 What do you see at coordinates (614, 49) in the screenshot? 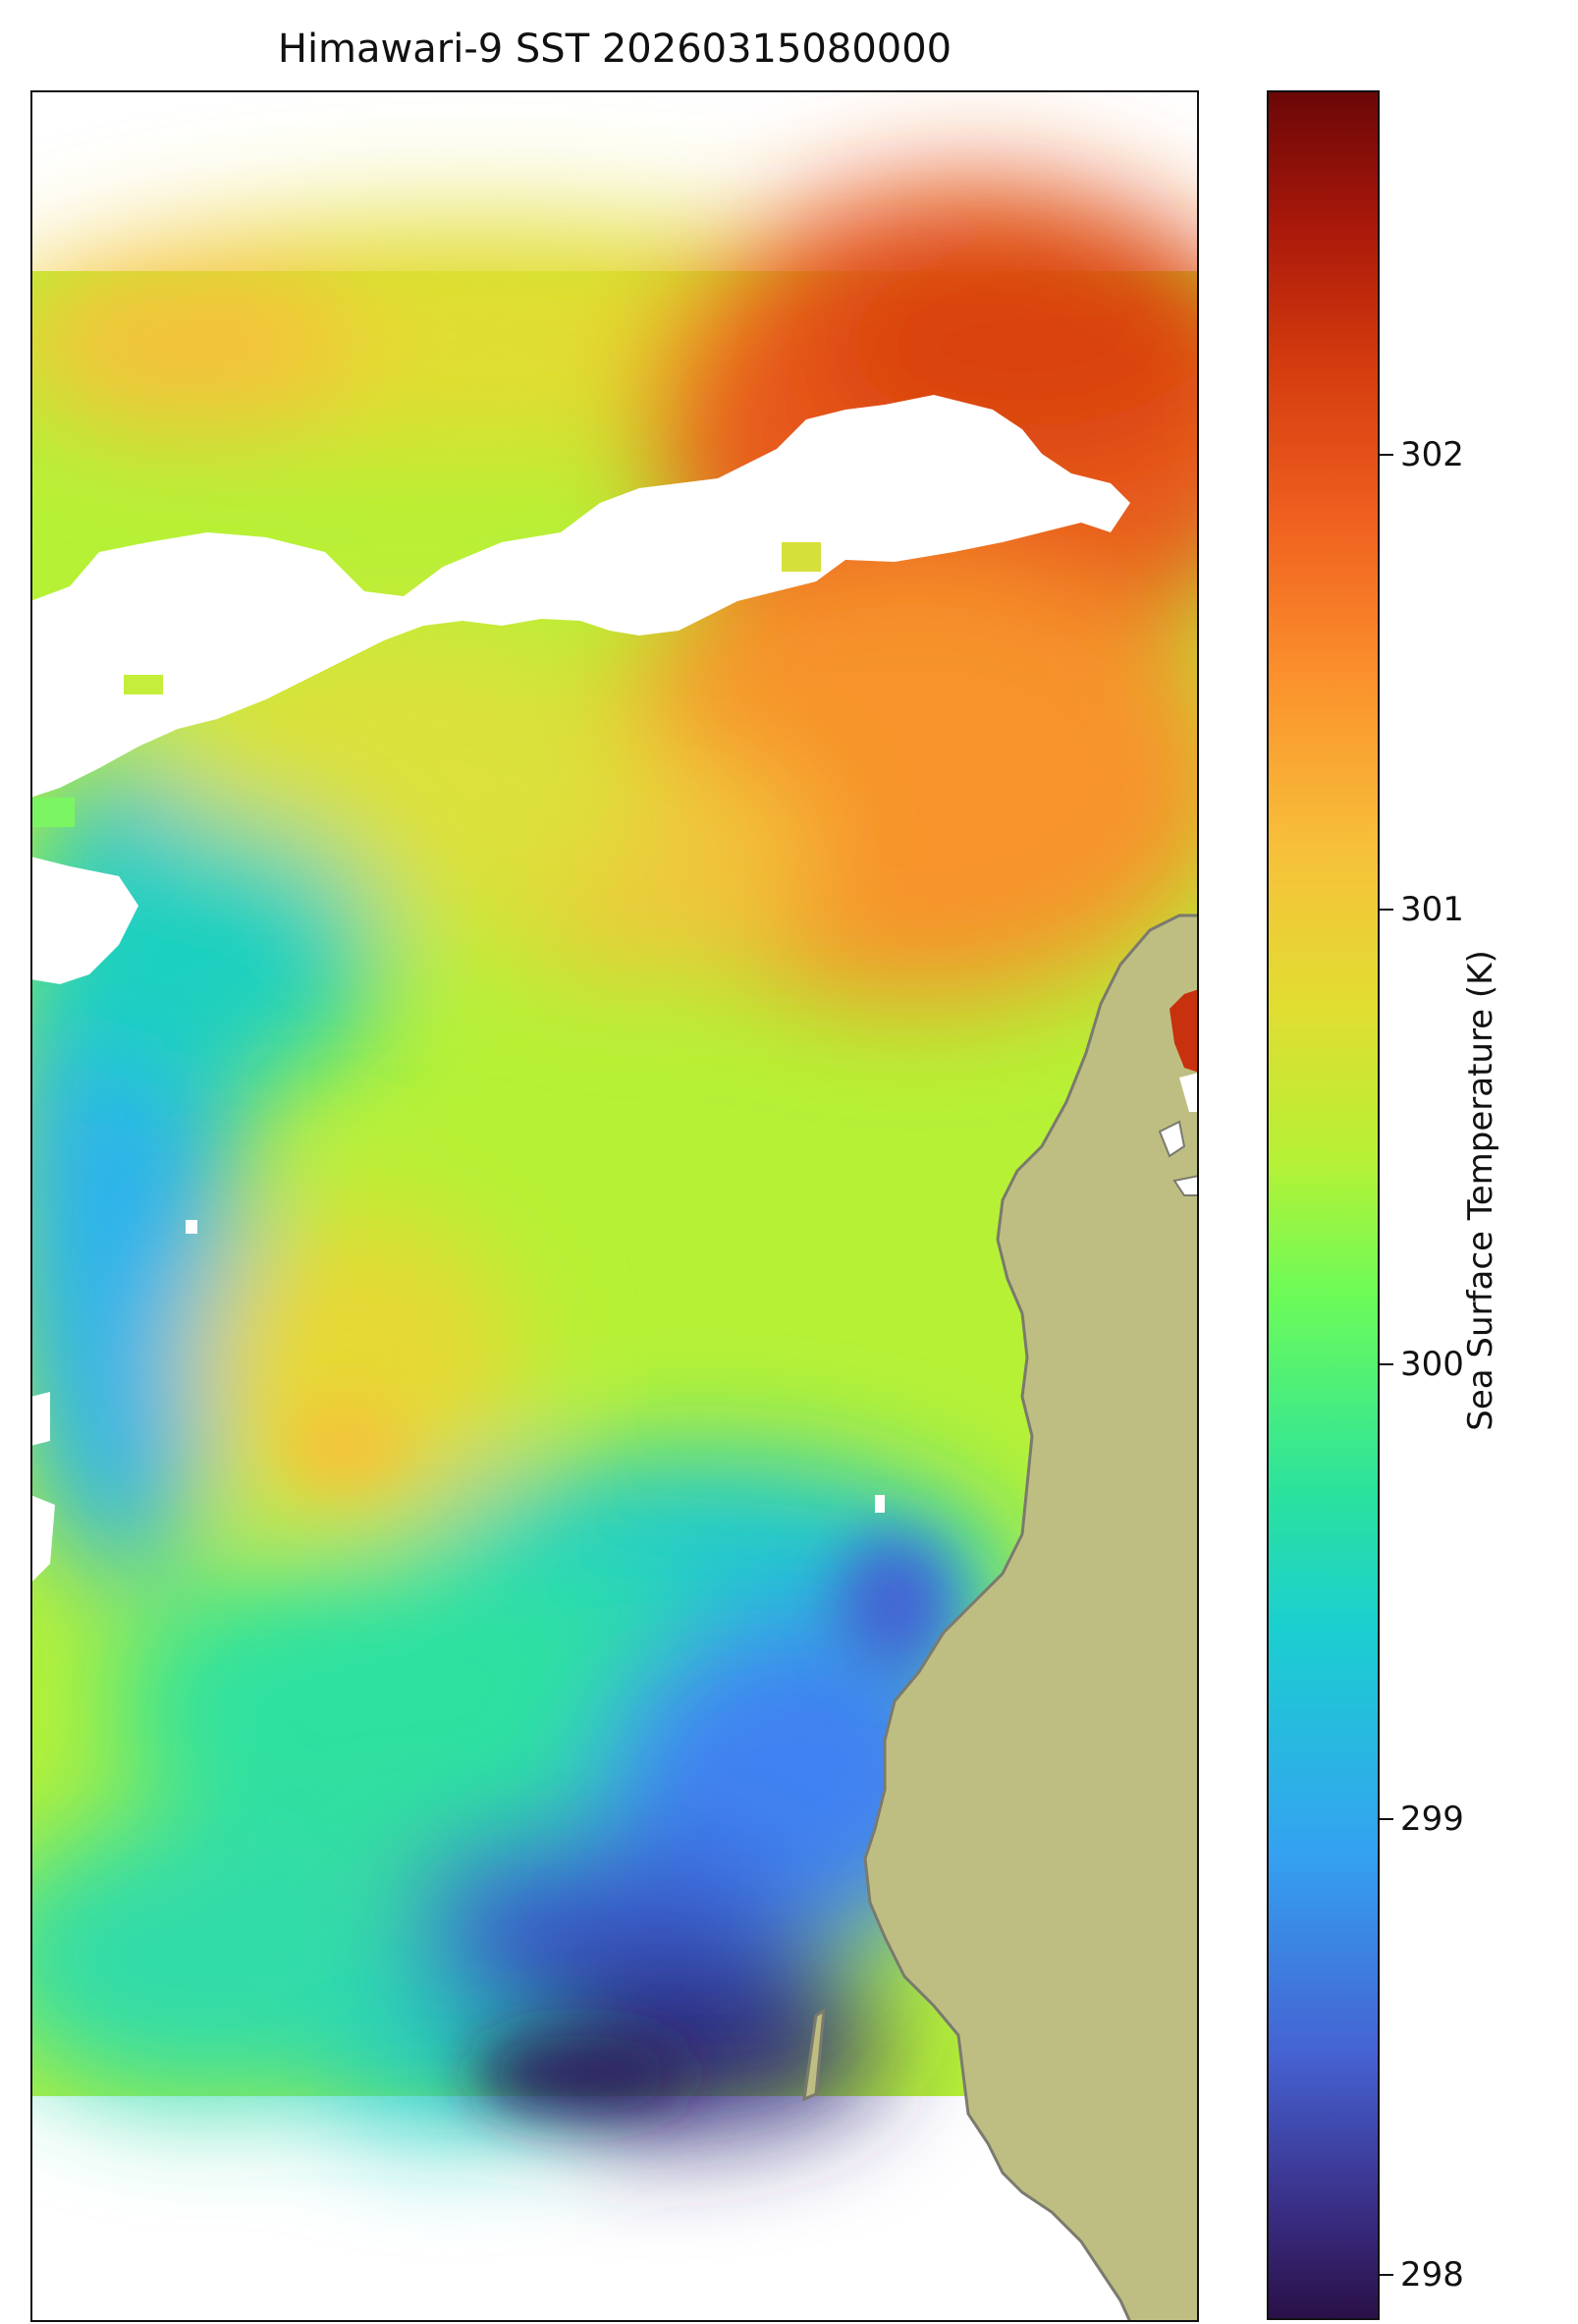
I see `map-title: Himawari-9 SST 20260315080000` at bounding box center [614, 49].